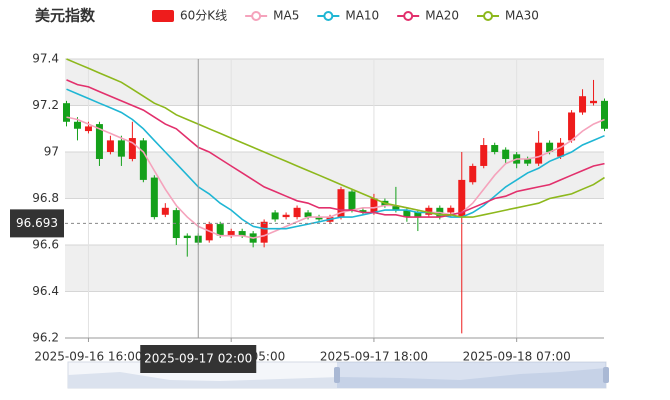 The image size is (670, 400). I want to click on crosshair-y-label: 96.693, so click(37, 223).